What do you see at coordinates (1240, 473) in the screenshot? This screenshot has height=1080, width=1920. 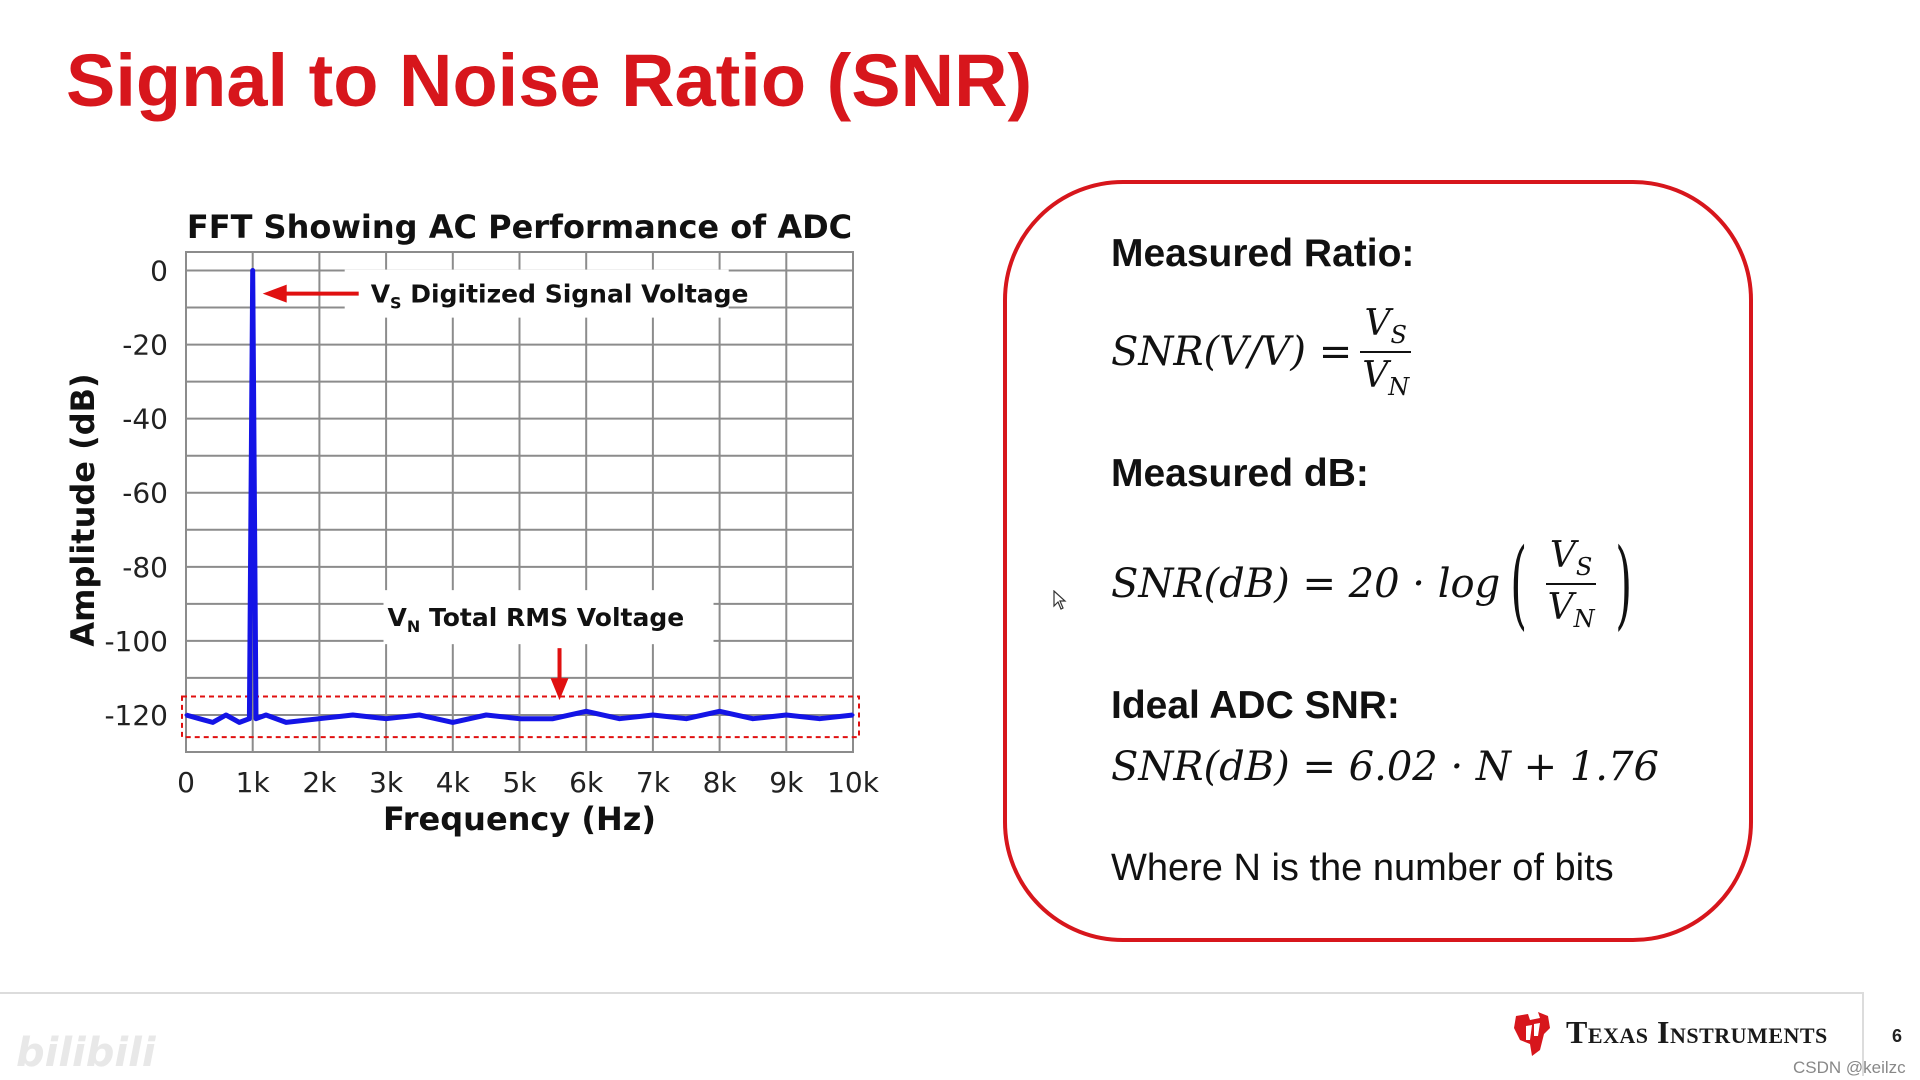 I see `measured-db-heading: Measured dB:` at bounding box center [1240, 473].